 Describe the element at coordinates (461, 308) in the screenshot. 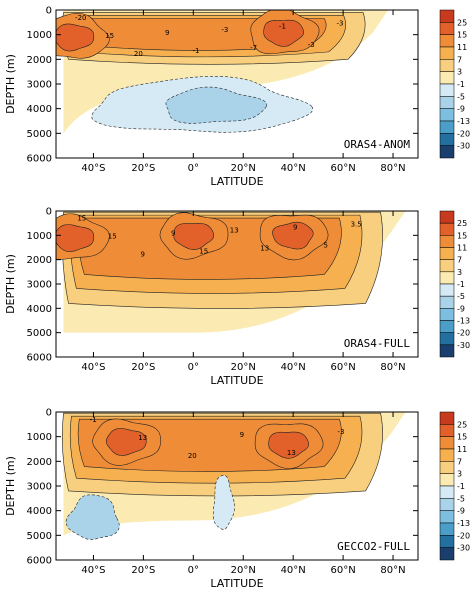

I see `colorbar-label: -9` at that location.